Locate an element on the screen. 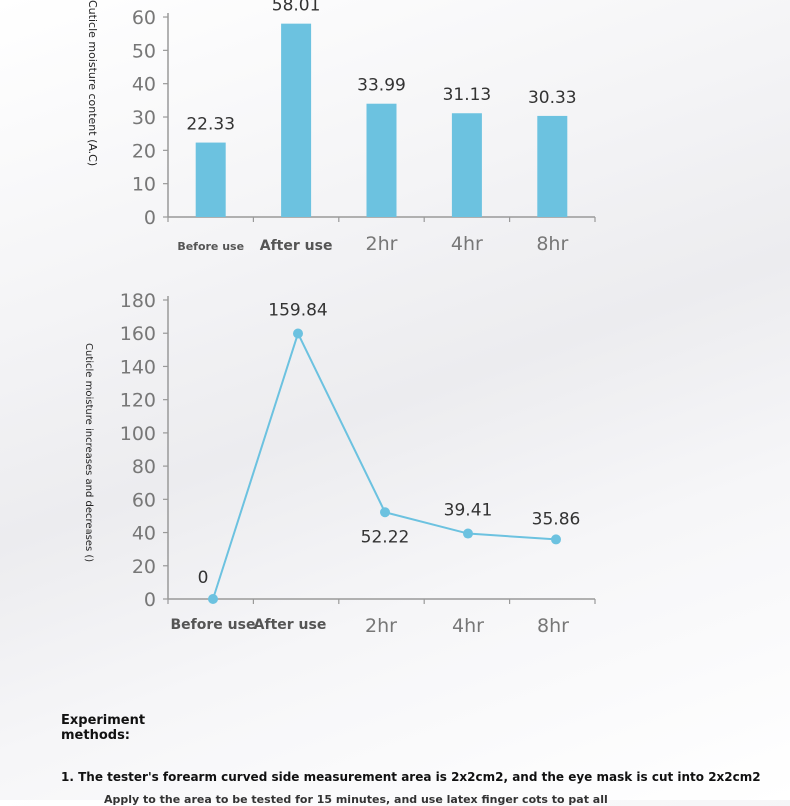  data-label: 0 is located at coordinates (203, 578).